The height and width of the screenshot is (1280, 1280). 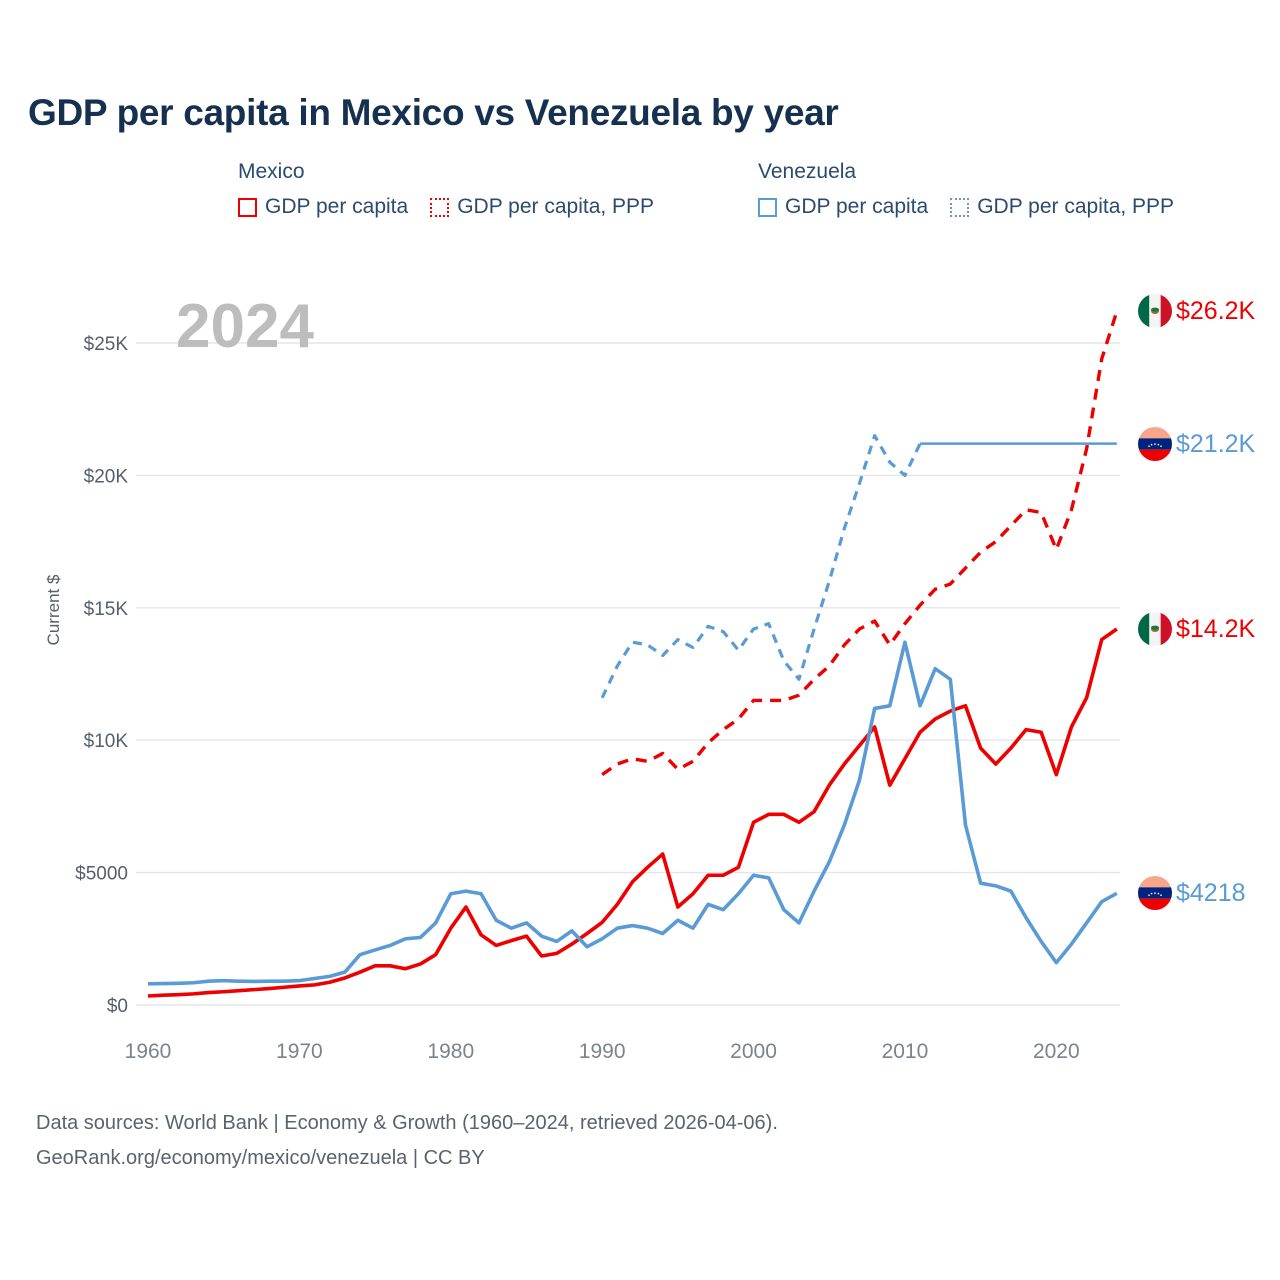 I want to click on year-watermark: 2024, so click(x=245, y=326).